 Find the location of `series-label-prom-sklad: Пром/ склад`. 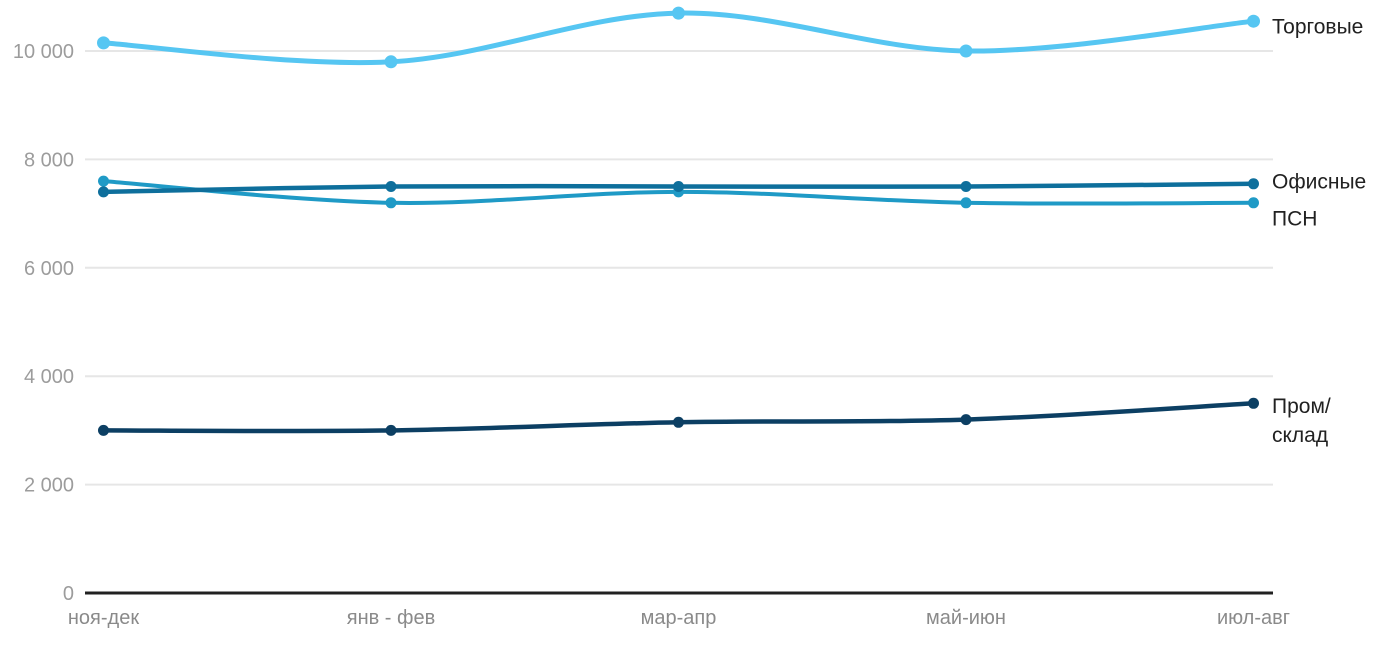

series-label-prom-sklad: Пром/ склад is located at coordinates (1301, 421).